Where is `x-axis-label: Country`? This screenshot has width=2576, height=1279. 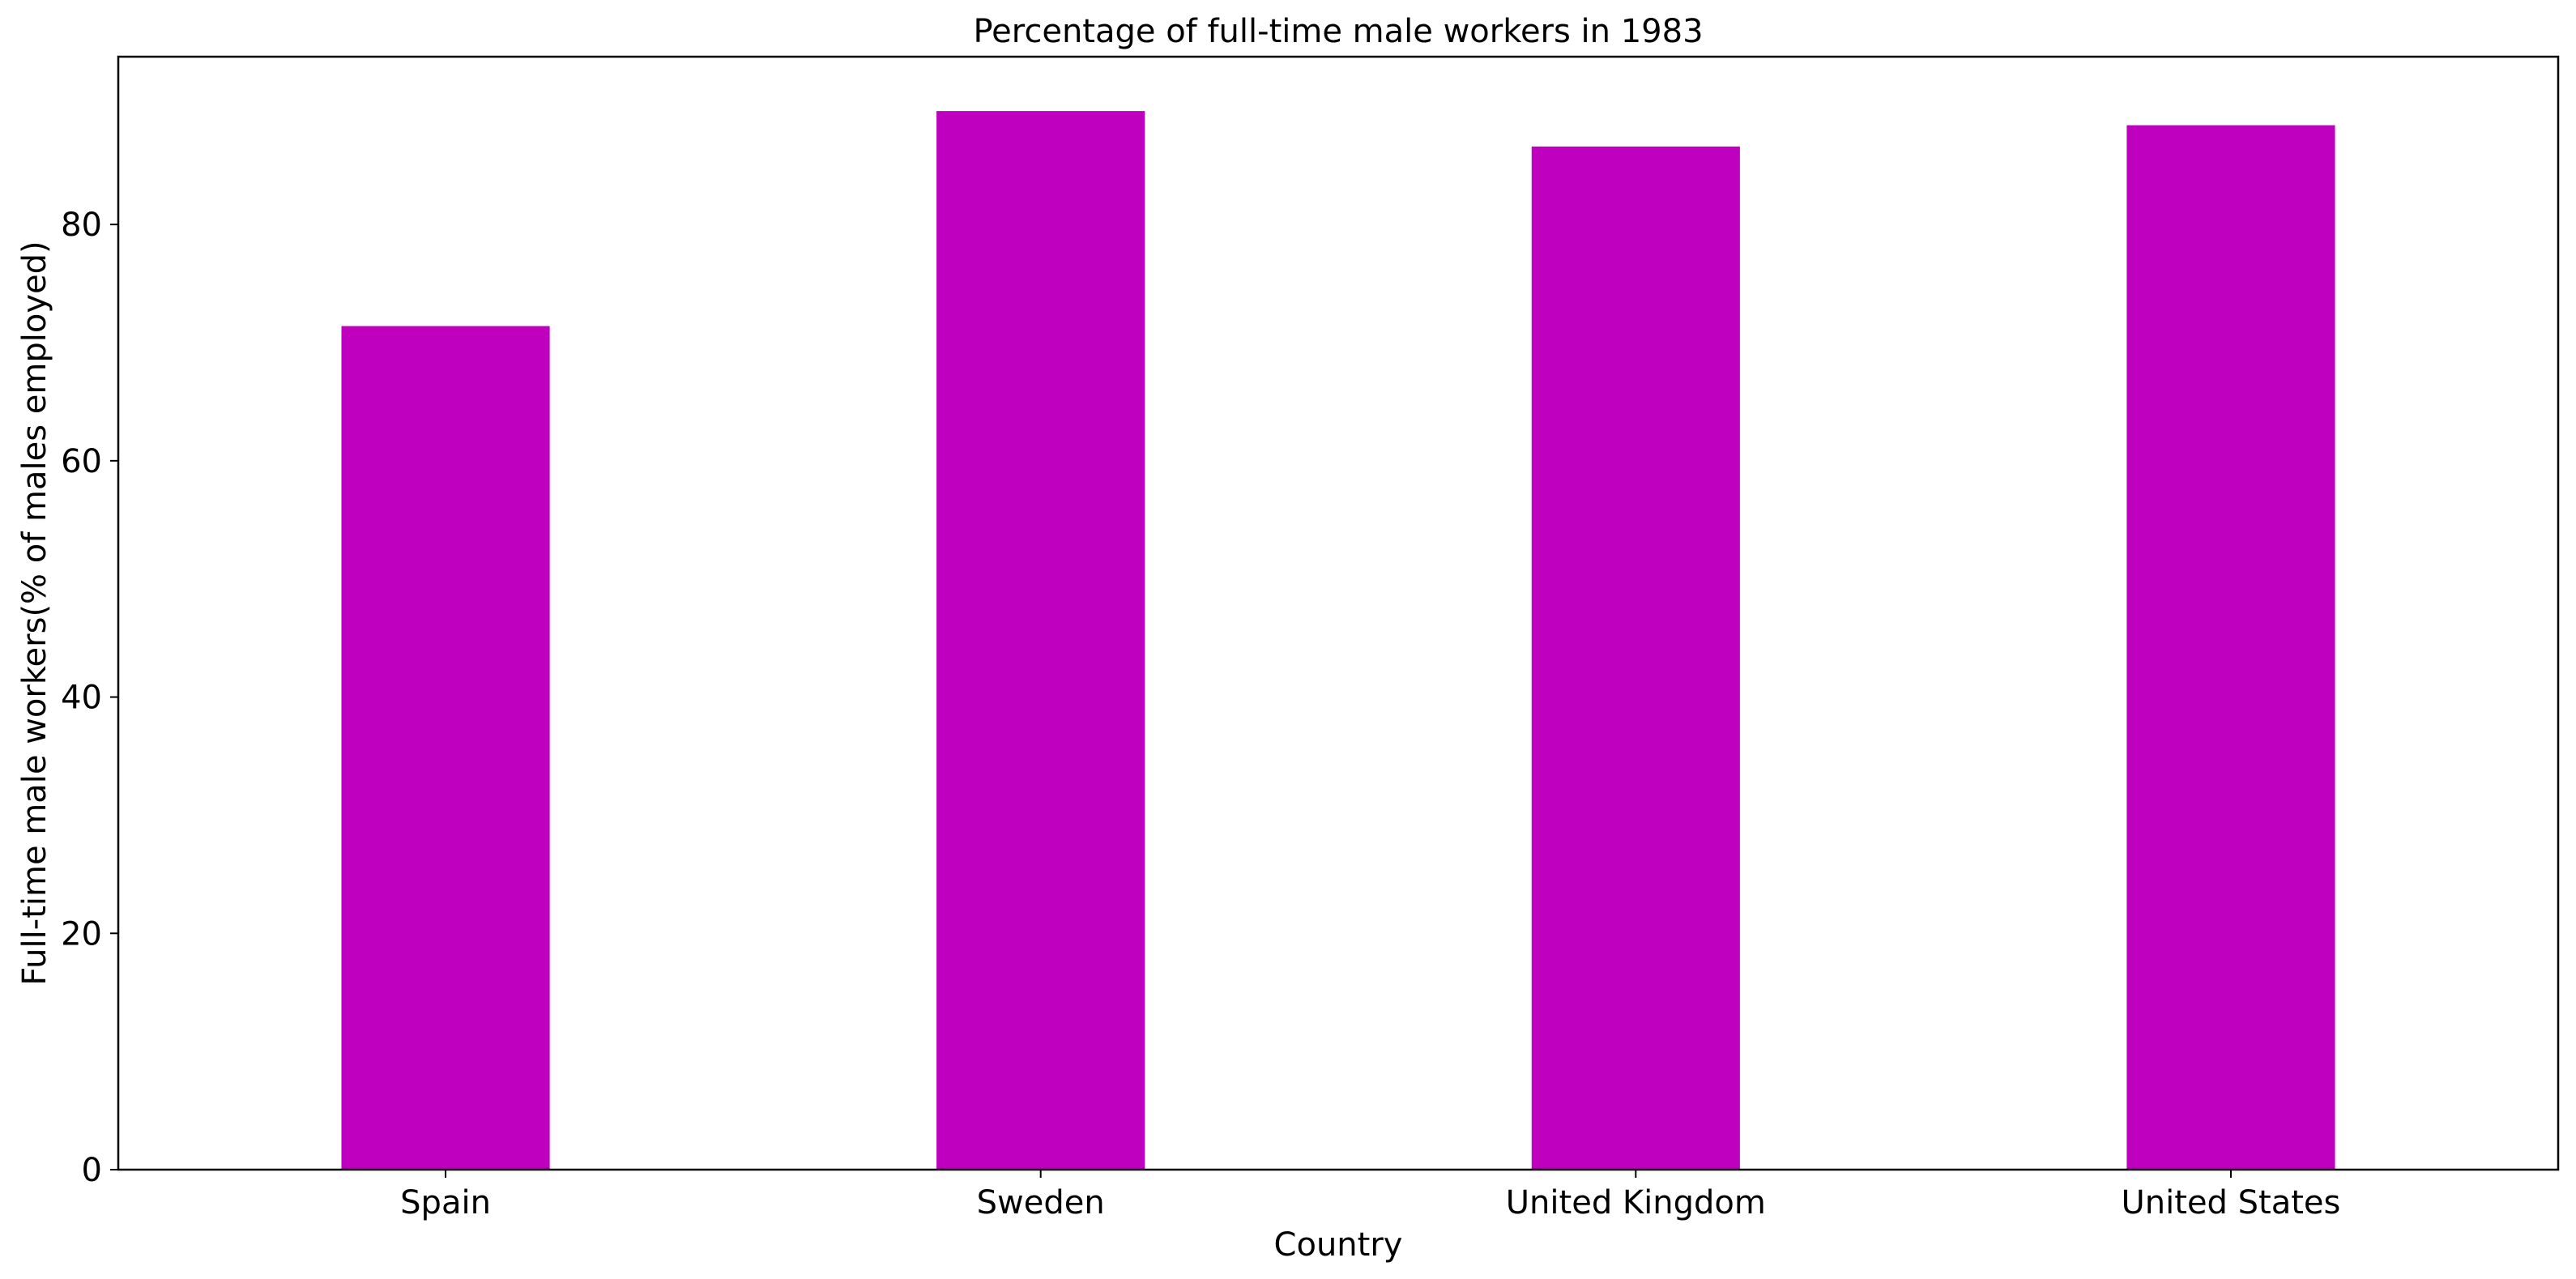 x-axis-label: Country is located at coordinates (1339, 1245).